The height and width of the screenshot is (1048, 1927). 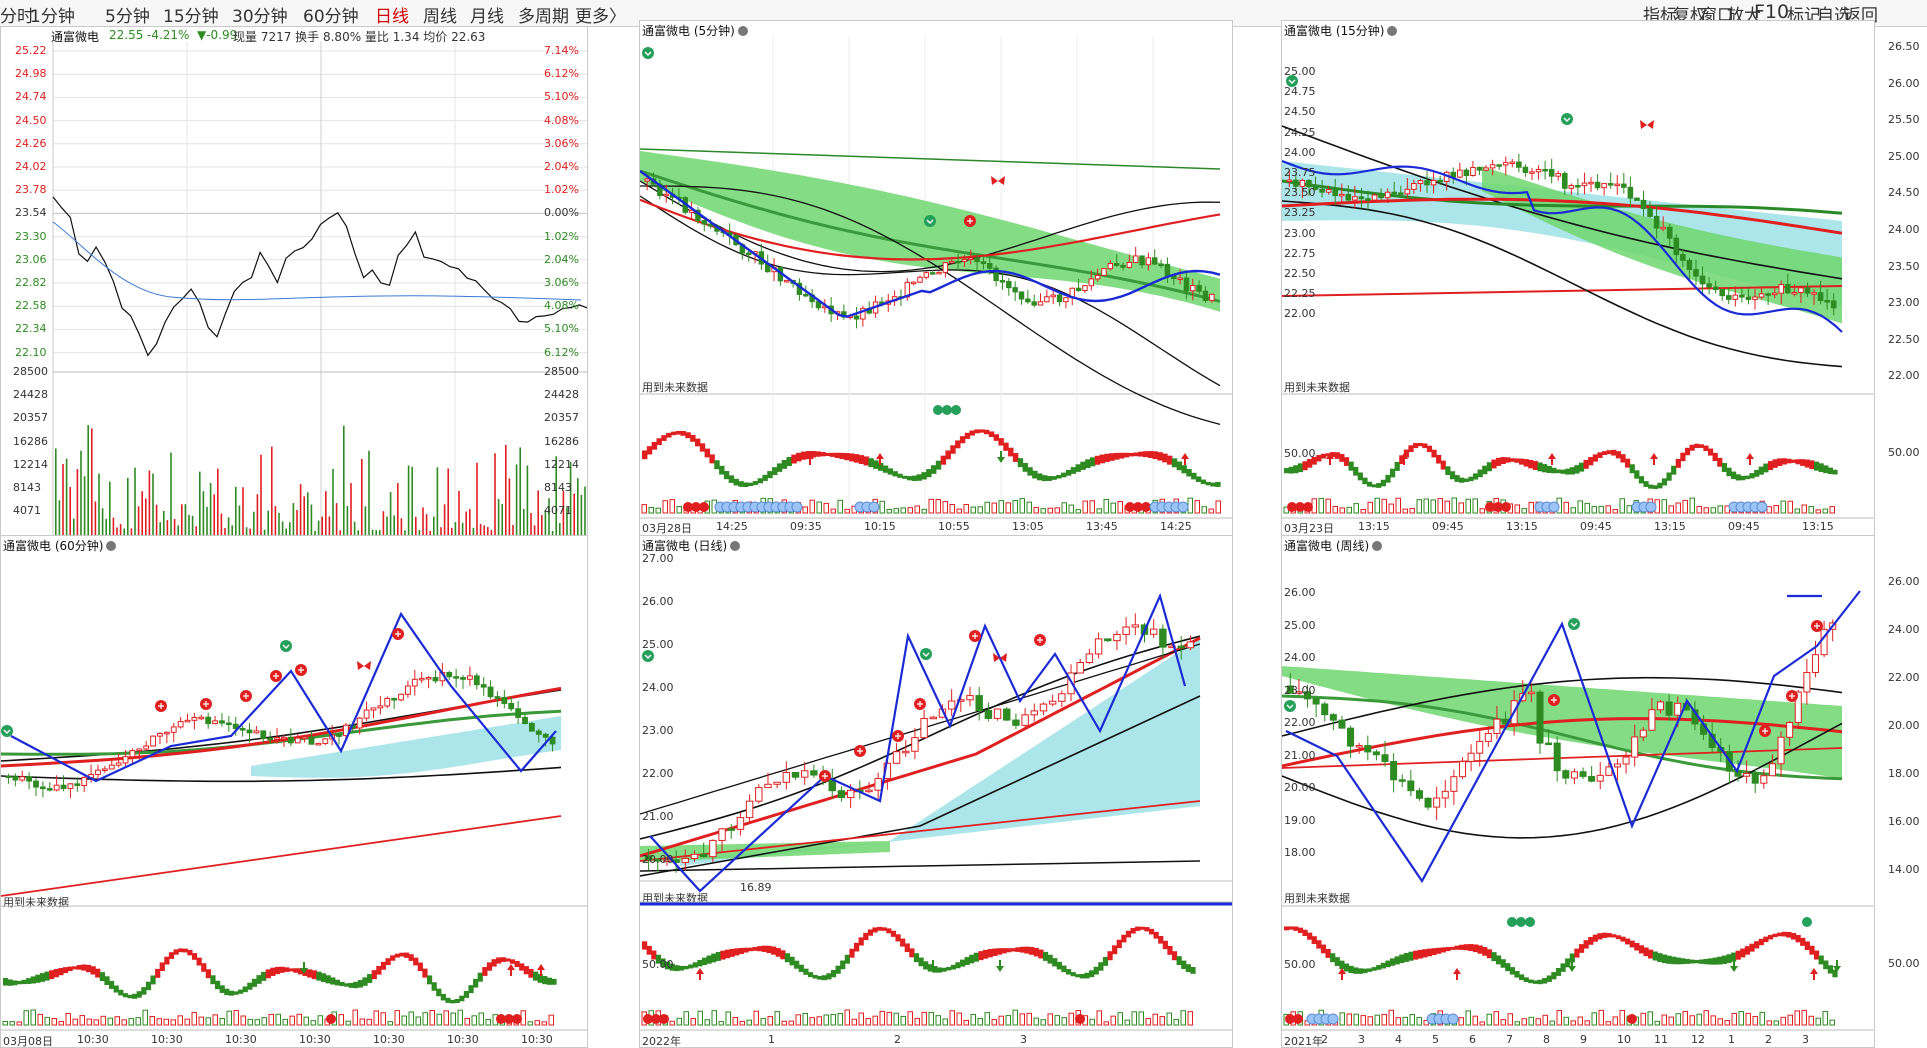 What do you see at coordinates (658, 730) in the screenshot?
I see `price-tick: 23.00` at bounding box center [658, 730].